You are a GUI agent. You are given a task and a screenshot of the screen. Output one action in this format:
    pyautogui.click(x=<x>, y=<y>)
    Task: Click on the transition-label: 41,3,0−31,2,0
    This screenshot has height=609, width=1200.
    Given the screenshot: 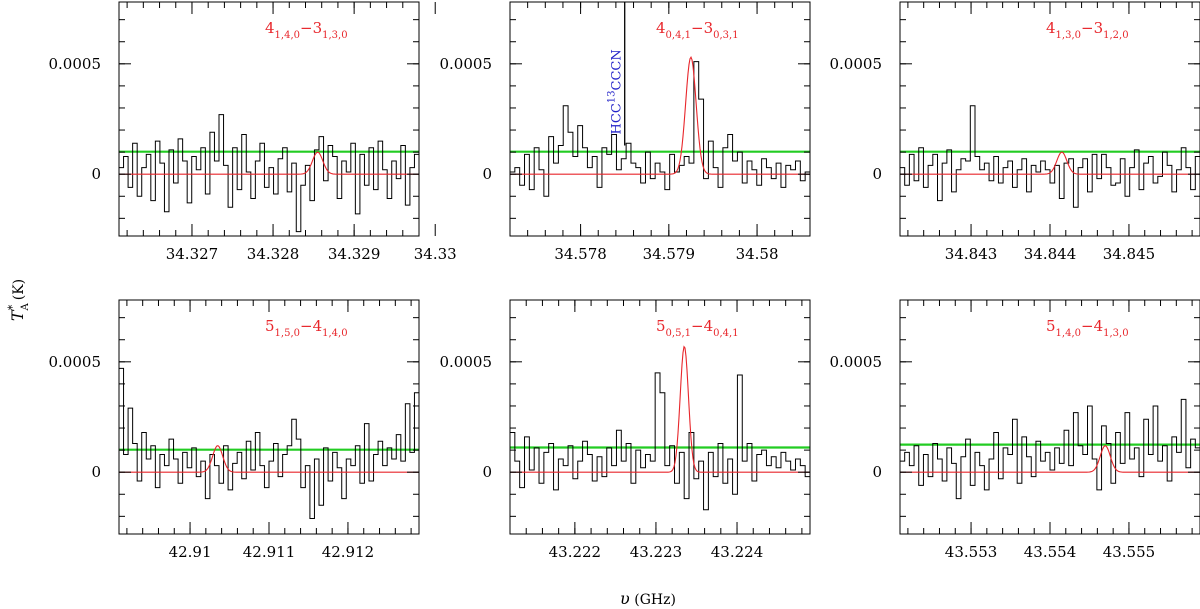 What is the action you would take?
    pyautogui.click(x=1087, y=30)
    